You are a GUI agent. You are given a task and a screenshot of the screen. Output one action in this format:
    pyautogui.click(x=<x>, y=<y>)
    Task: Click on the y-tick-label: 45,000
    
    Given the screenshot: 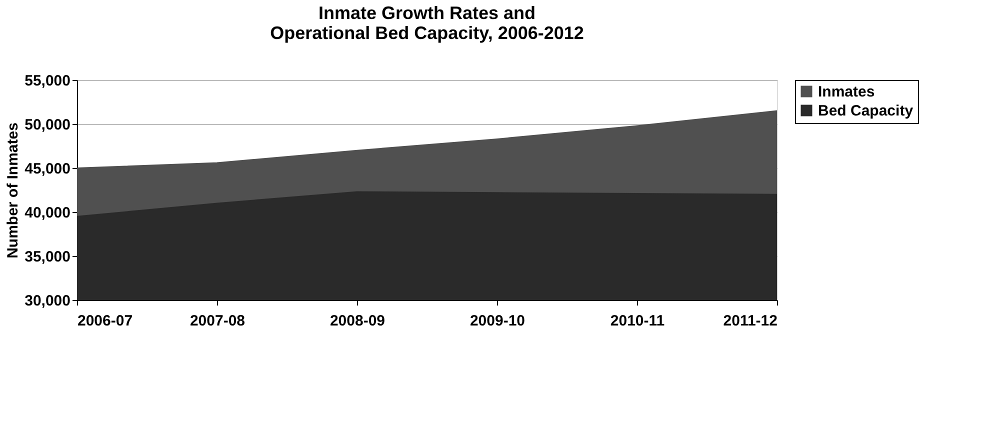 What is the action you would take?
    pyautogui.click(x=47, y=169)
    